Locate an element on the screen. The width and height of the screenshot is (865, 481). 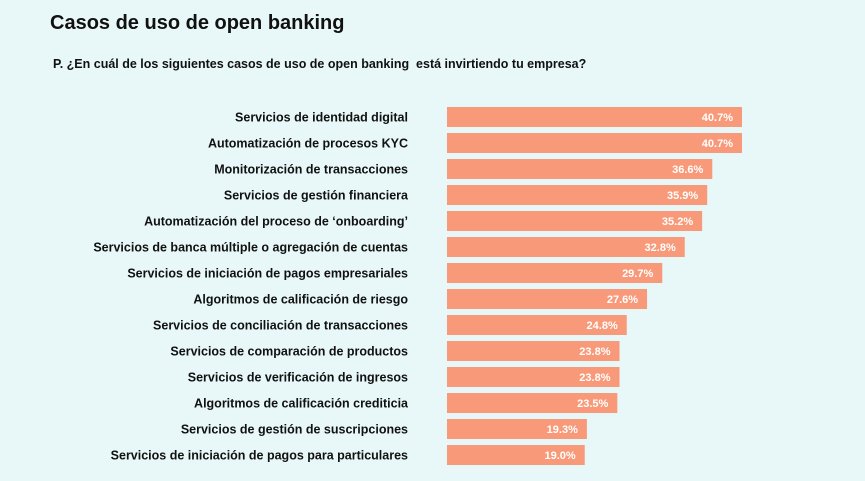
category-label: Algoritmos de calificación crediticia is located at coordinates (301, 404).